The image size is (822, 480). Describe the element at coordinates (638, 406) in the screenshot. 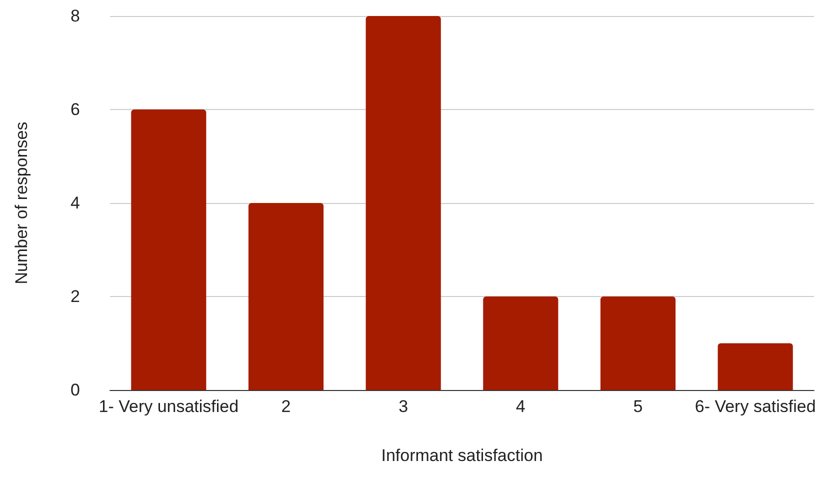

I see `x-tick-label: 5` at that location.